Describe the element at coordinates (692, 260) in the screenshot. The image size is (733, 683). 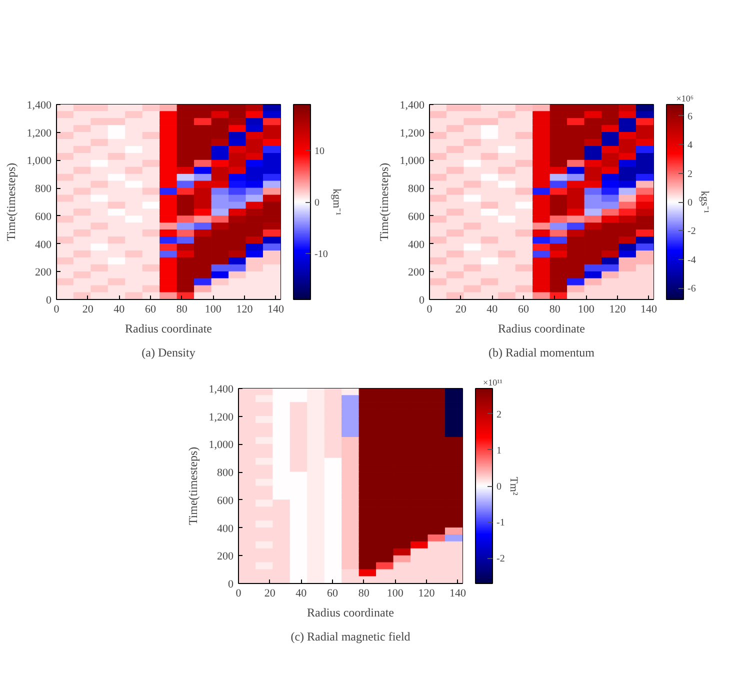
I see `color-bar-label: -4` at that location.